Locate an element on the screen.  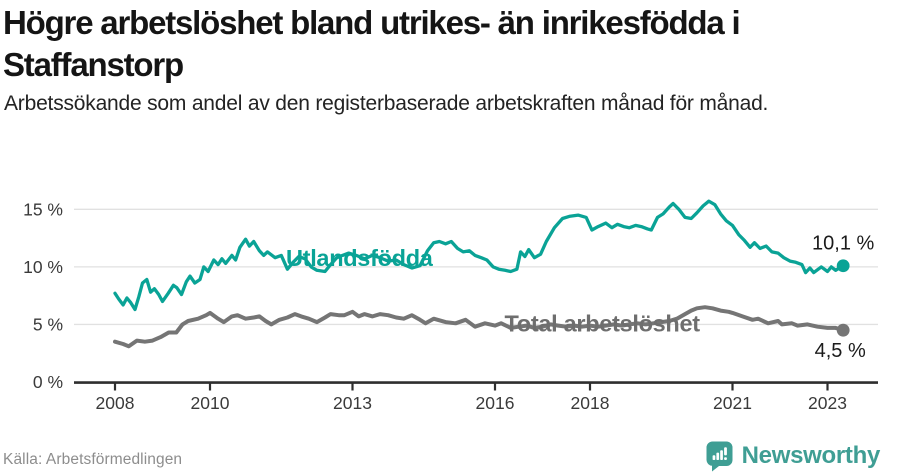
series-end-dot-total is located at coordinates (843, 330).